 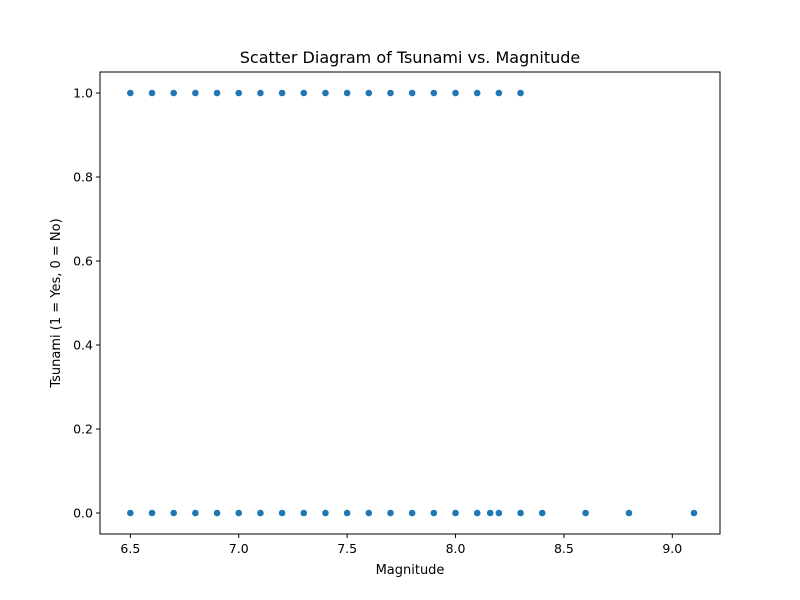 I want to click on x-tick-label: 8.0, so click(x=456, y=548).